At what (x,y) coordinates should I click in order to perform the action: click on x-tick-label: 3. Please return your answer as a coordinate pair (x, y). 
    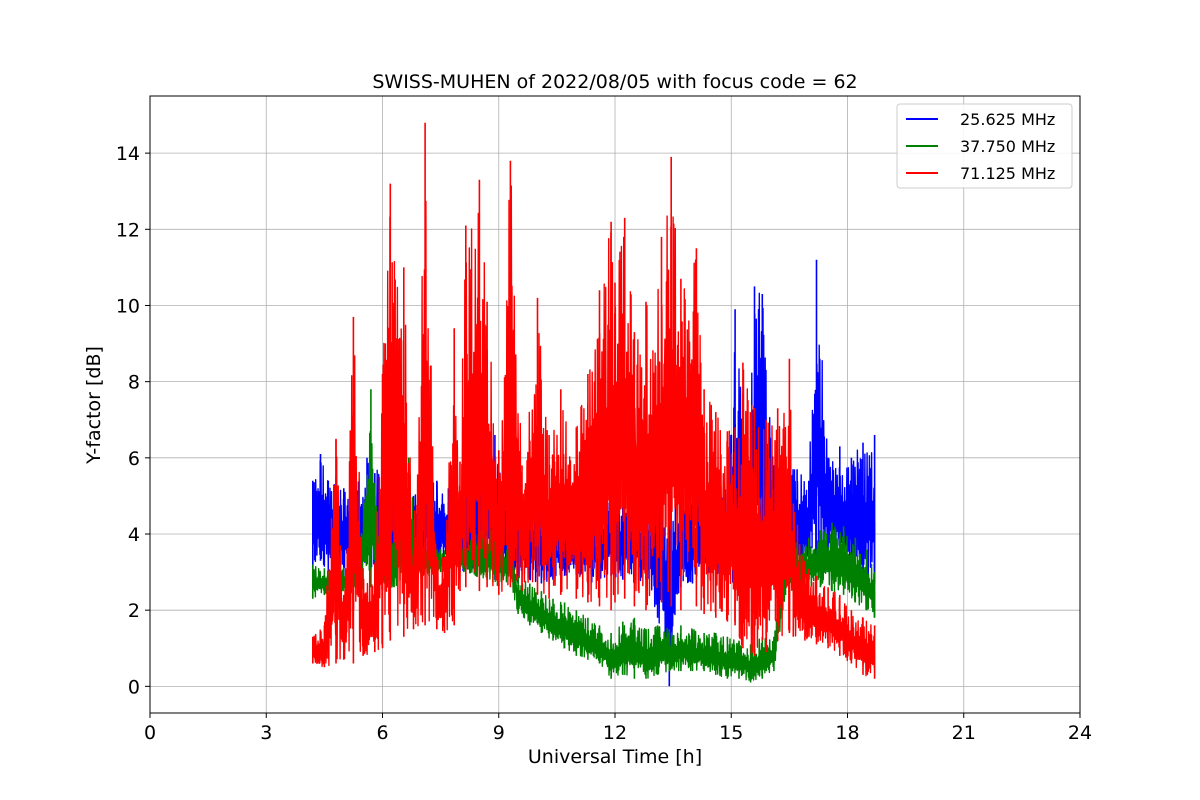
    Looking at the image, I should click on (266, 733).